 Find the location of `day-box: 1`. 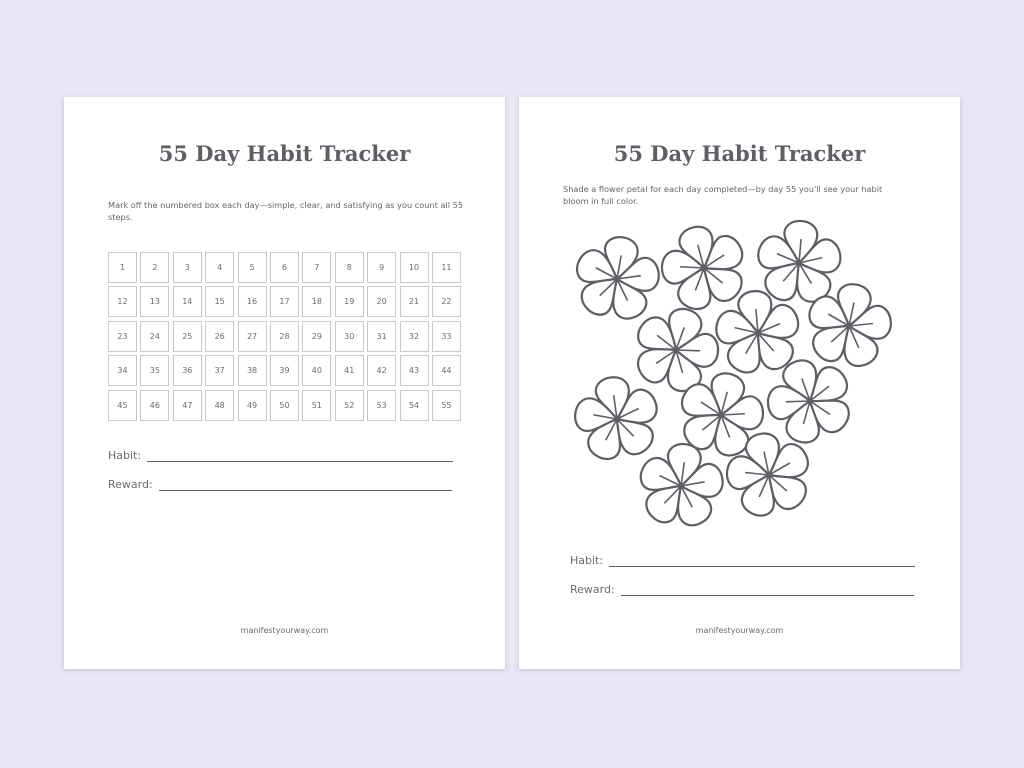

day-box: 1 is located at coordinates (122, 267).